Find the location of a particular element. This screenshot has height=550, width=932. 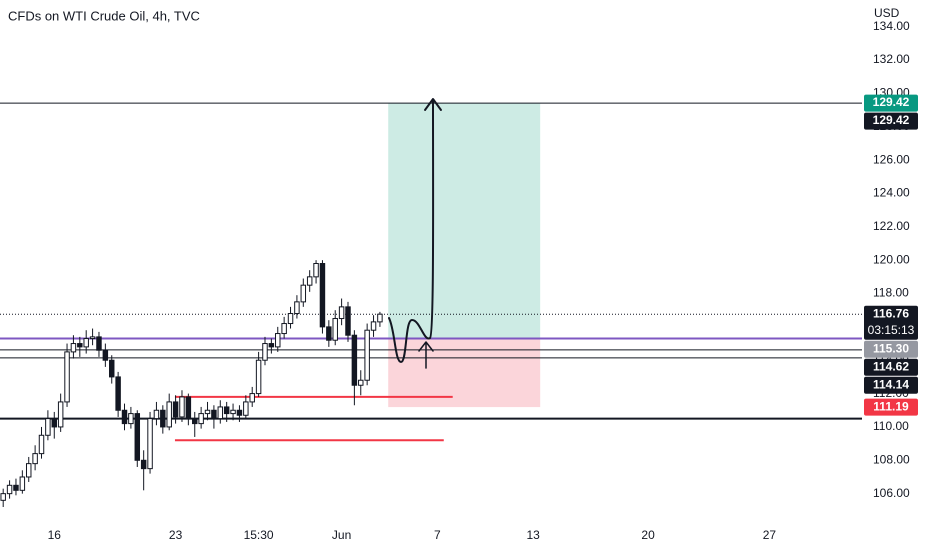

price-label: 114.14 is located at coordinates (891, 384).